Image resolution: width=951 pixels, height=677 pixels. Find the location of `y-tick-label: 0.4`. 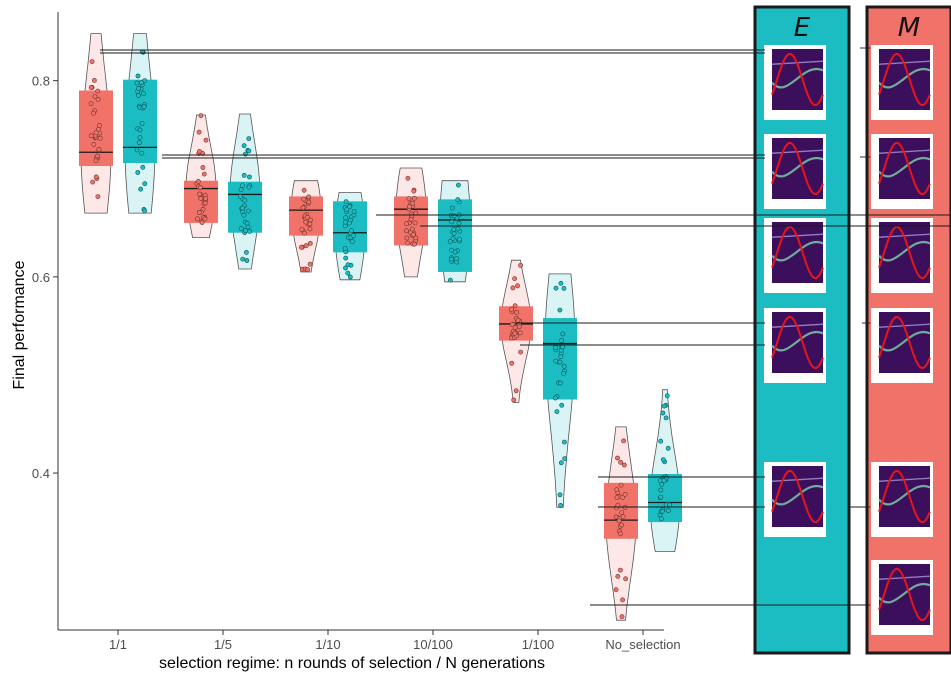

y-tick-label: 0.4 is located at coordinates (41, 473).